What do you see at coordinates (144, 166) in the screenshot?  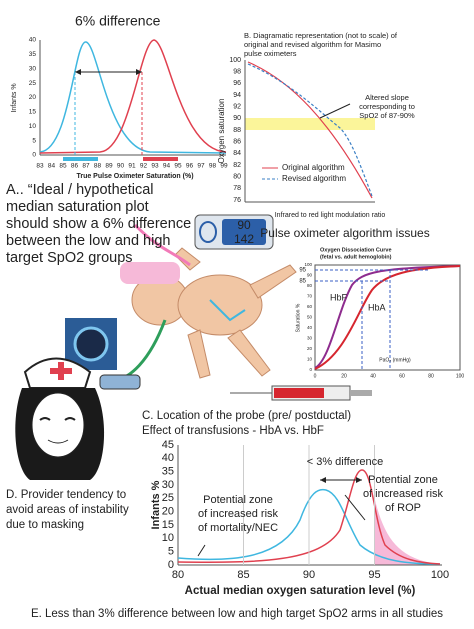 I see `x-tick-label: 92` at bounding box center [144, 166].